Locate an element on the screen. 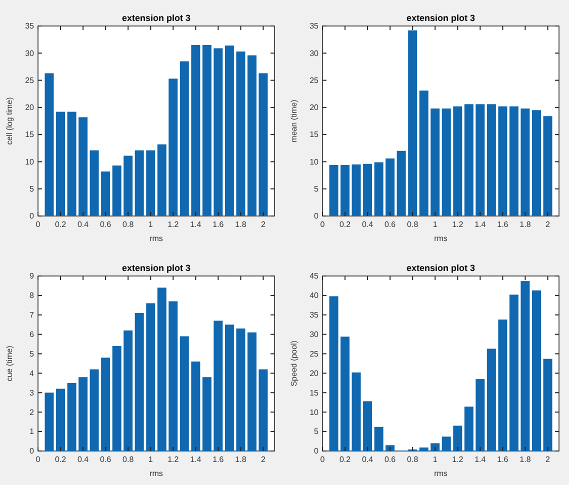  y-axis-title: cell (log time) is located at coordinates (9, 120).